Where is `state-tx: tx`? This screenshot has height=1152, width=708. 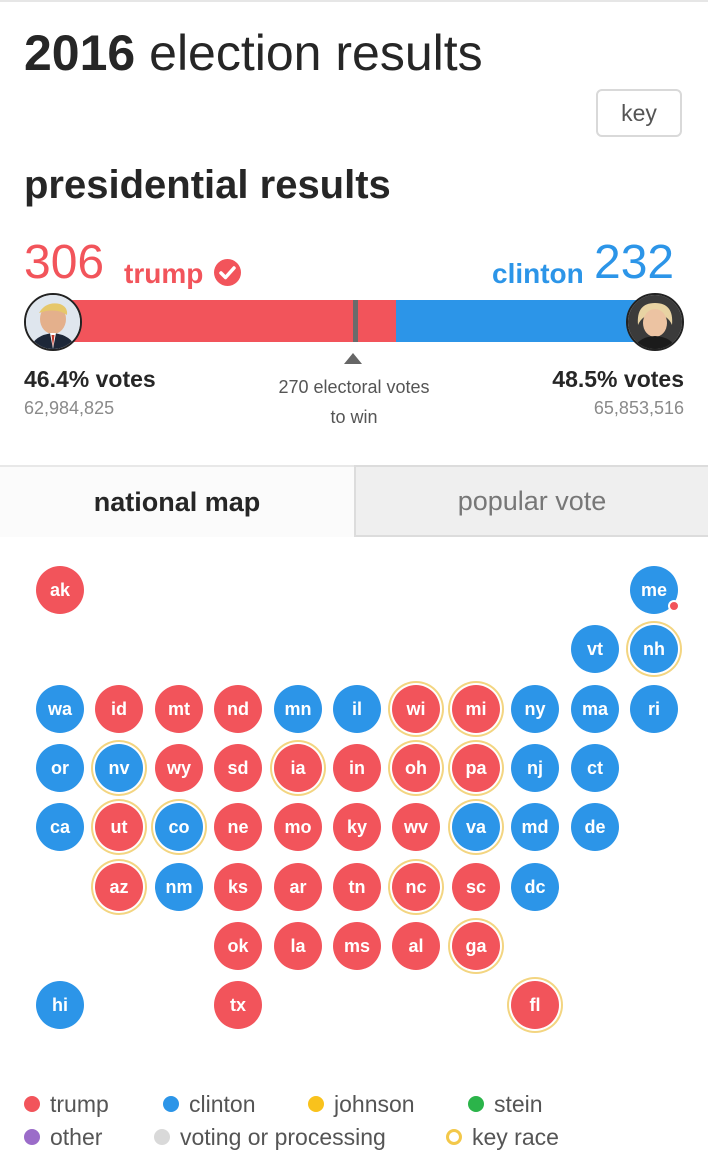
state-tx: tx is located at coordinates (238, 1005).